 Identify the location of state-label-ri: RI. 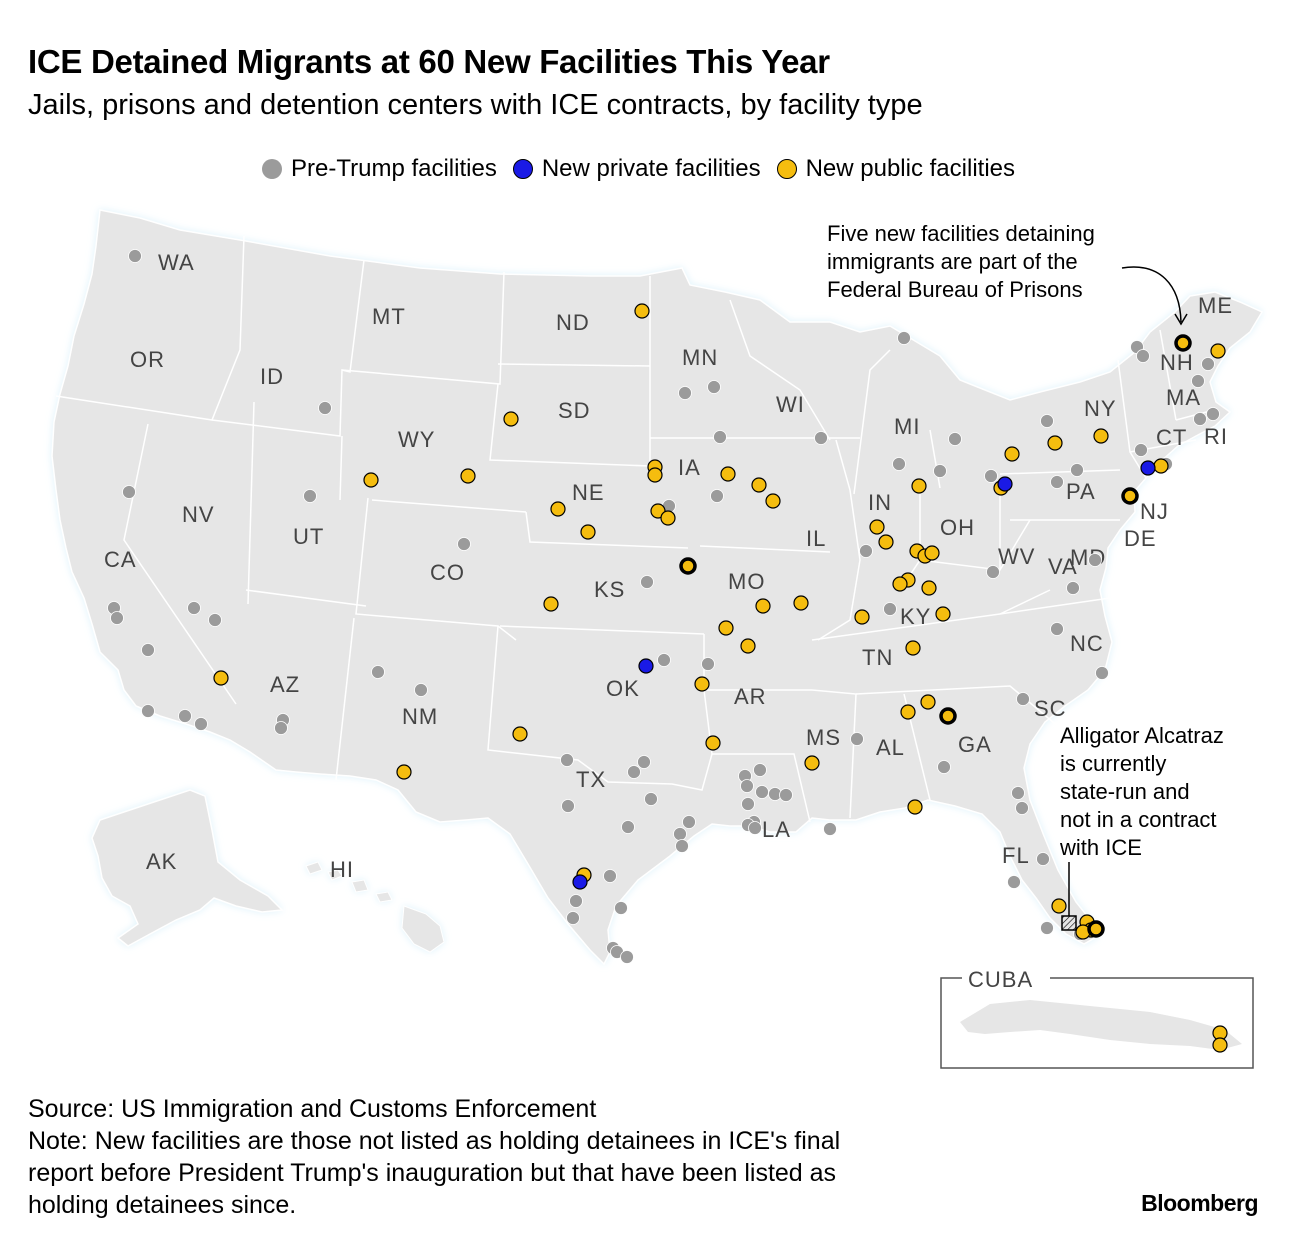
(1216, 436).